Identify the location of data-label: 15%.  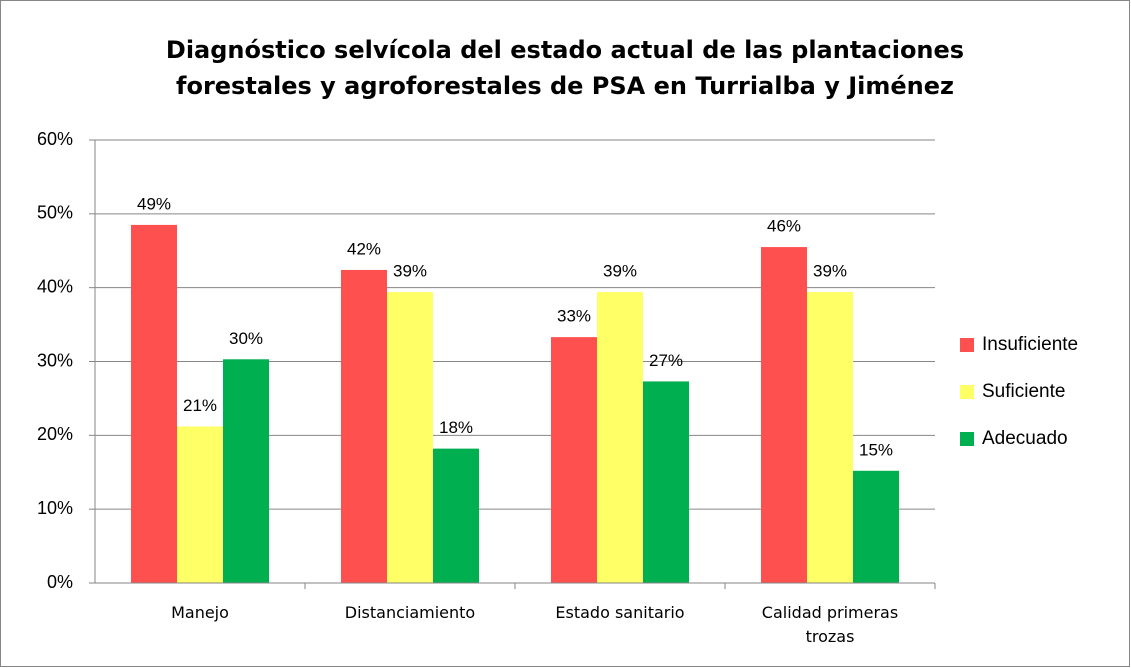
(876, 449).